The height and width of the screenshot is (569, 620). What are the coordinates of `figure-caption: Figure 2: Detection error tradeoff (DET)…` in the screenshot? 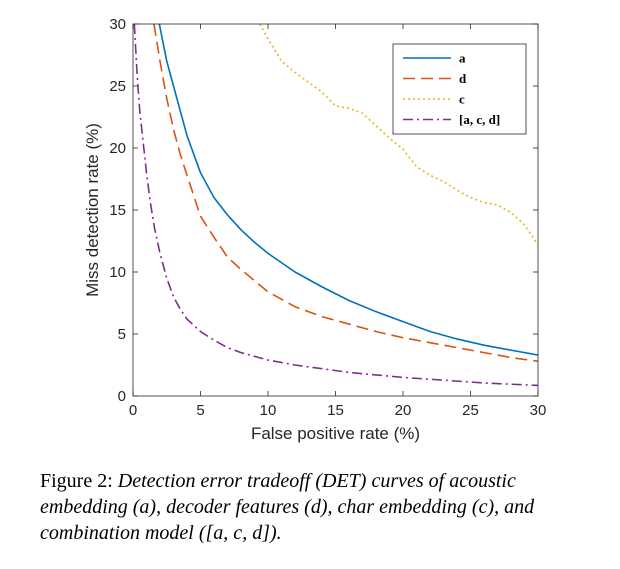 It's located at (312, 507).